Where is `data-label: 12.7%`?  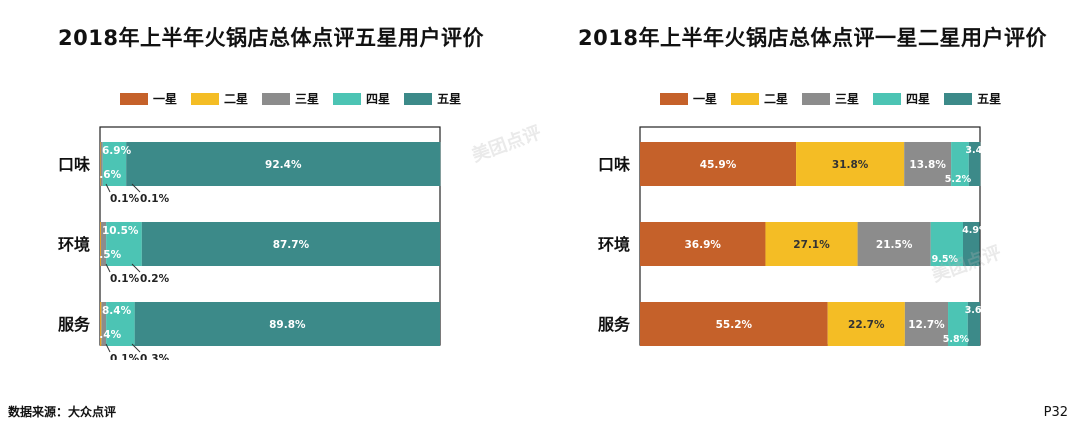
data-label: 12.7% is located at coordinates (926, 325).